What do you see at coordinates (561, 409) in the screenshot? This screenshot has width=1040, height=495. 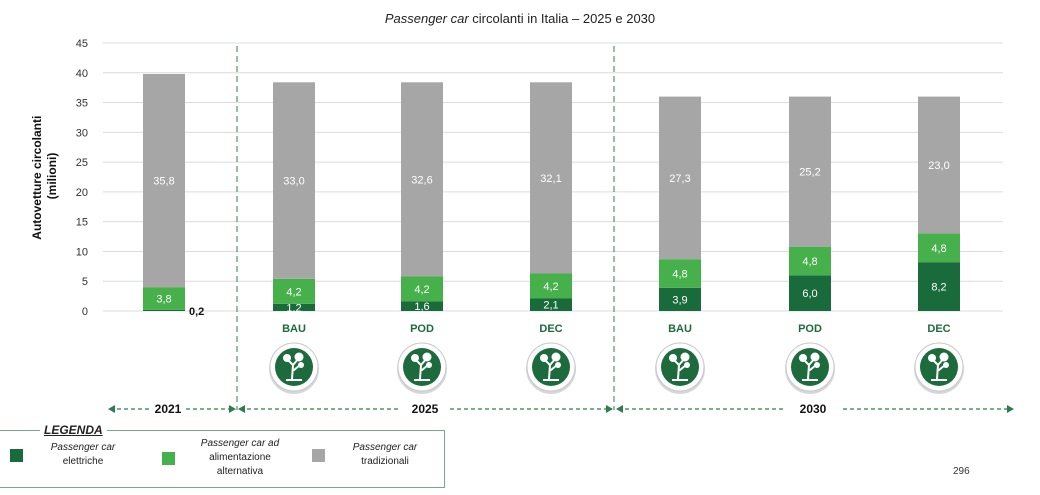 I see `period-axis: 2021 2025 2030` at bounding box center [561, 409].